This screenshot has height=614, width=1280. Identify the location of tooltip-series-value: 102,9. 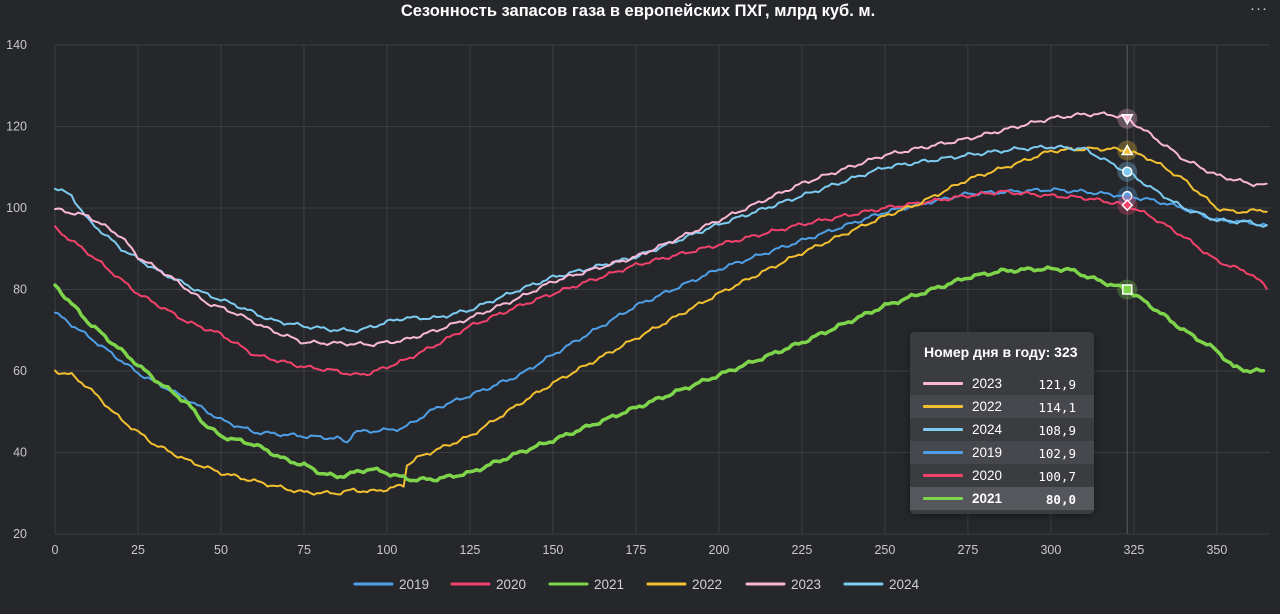
(1057, 453).